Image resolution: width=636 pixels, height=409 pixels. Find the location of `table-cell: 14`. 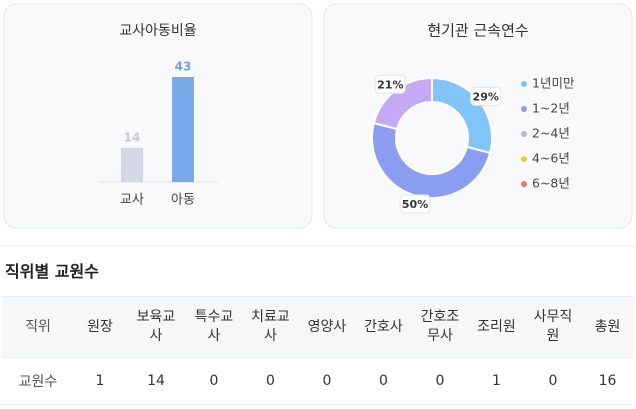

table-cell: 14 is located at coordinates (156, 381).